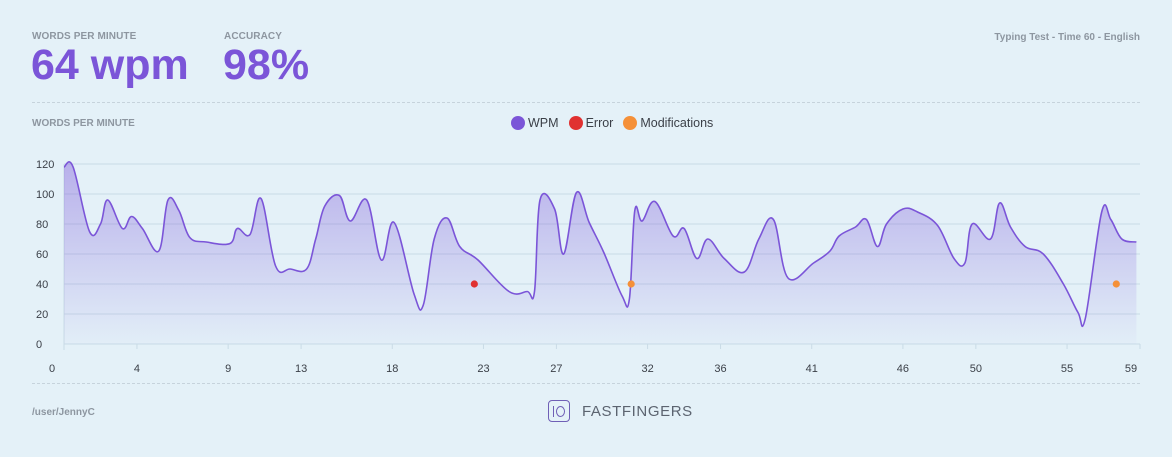 This screenshot has height=457, width=1172. Describe the element at coordinates (1131, 369) in the screenshot. I see `x-tick-label: 59` at that location.